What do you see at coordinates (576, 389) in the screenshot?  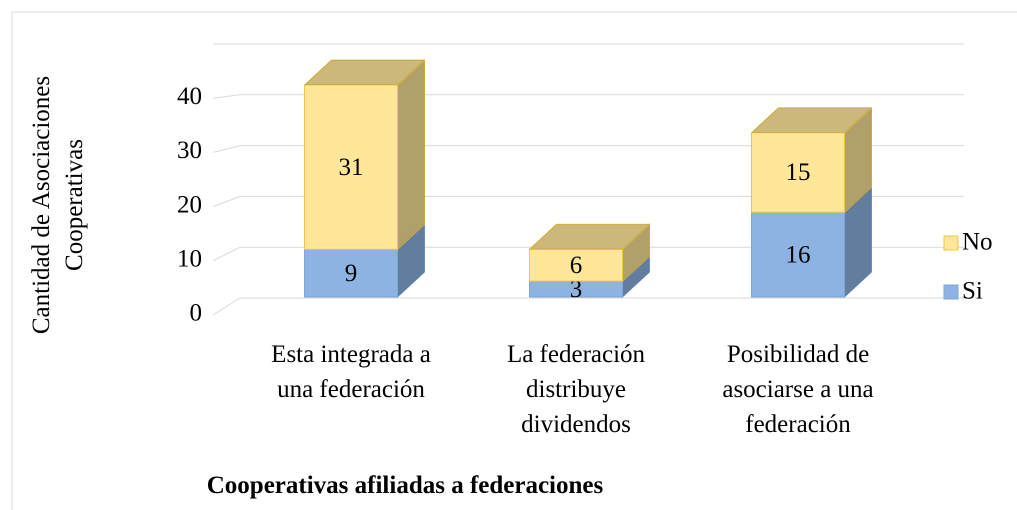 I see `x-tick-label: La federación distribuye dividendos` at bounding box center [576, 389].